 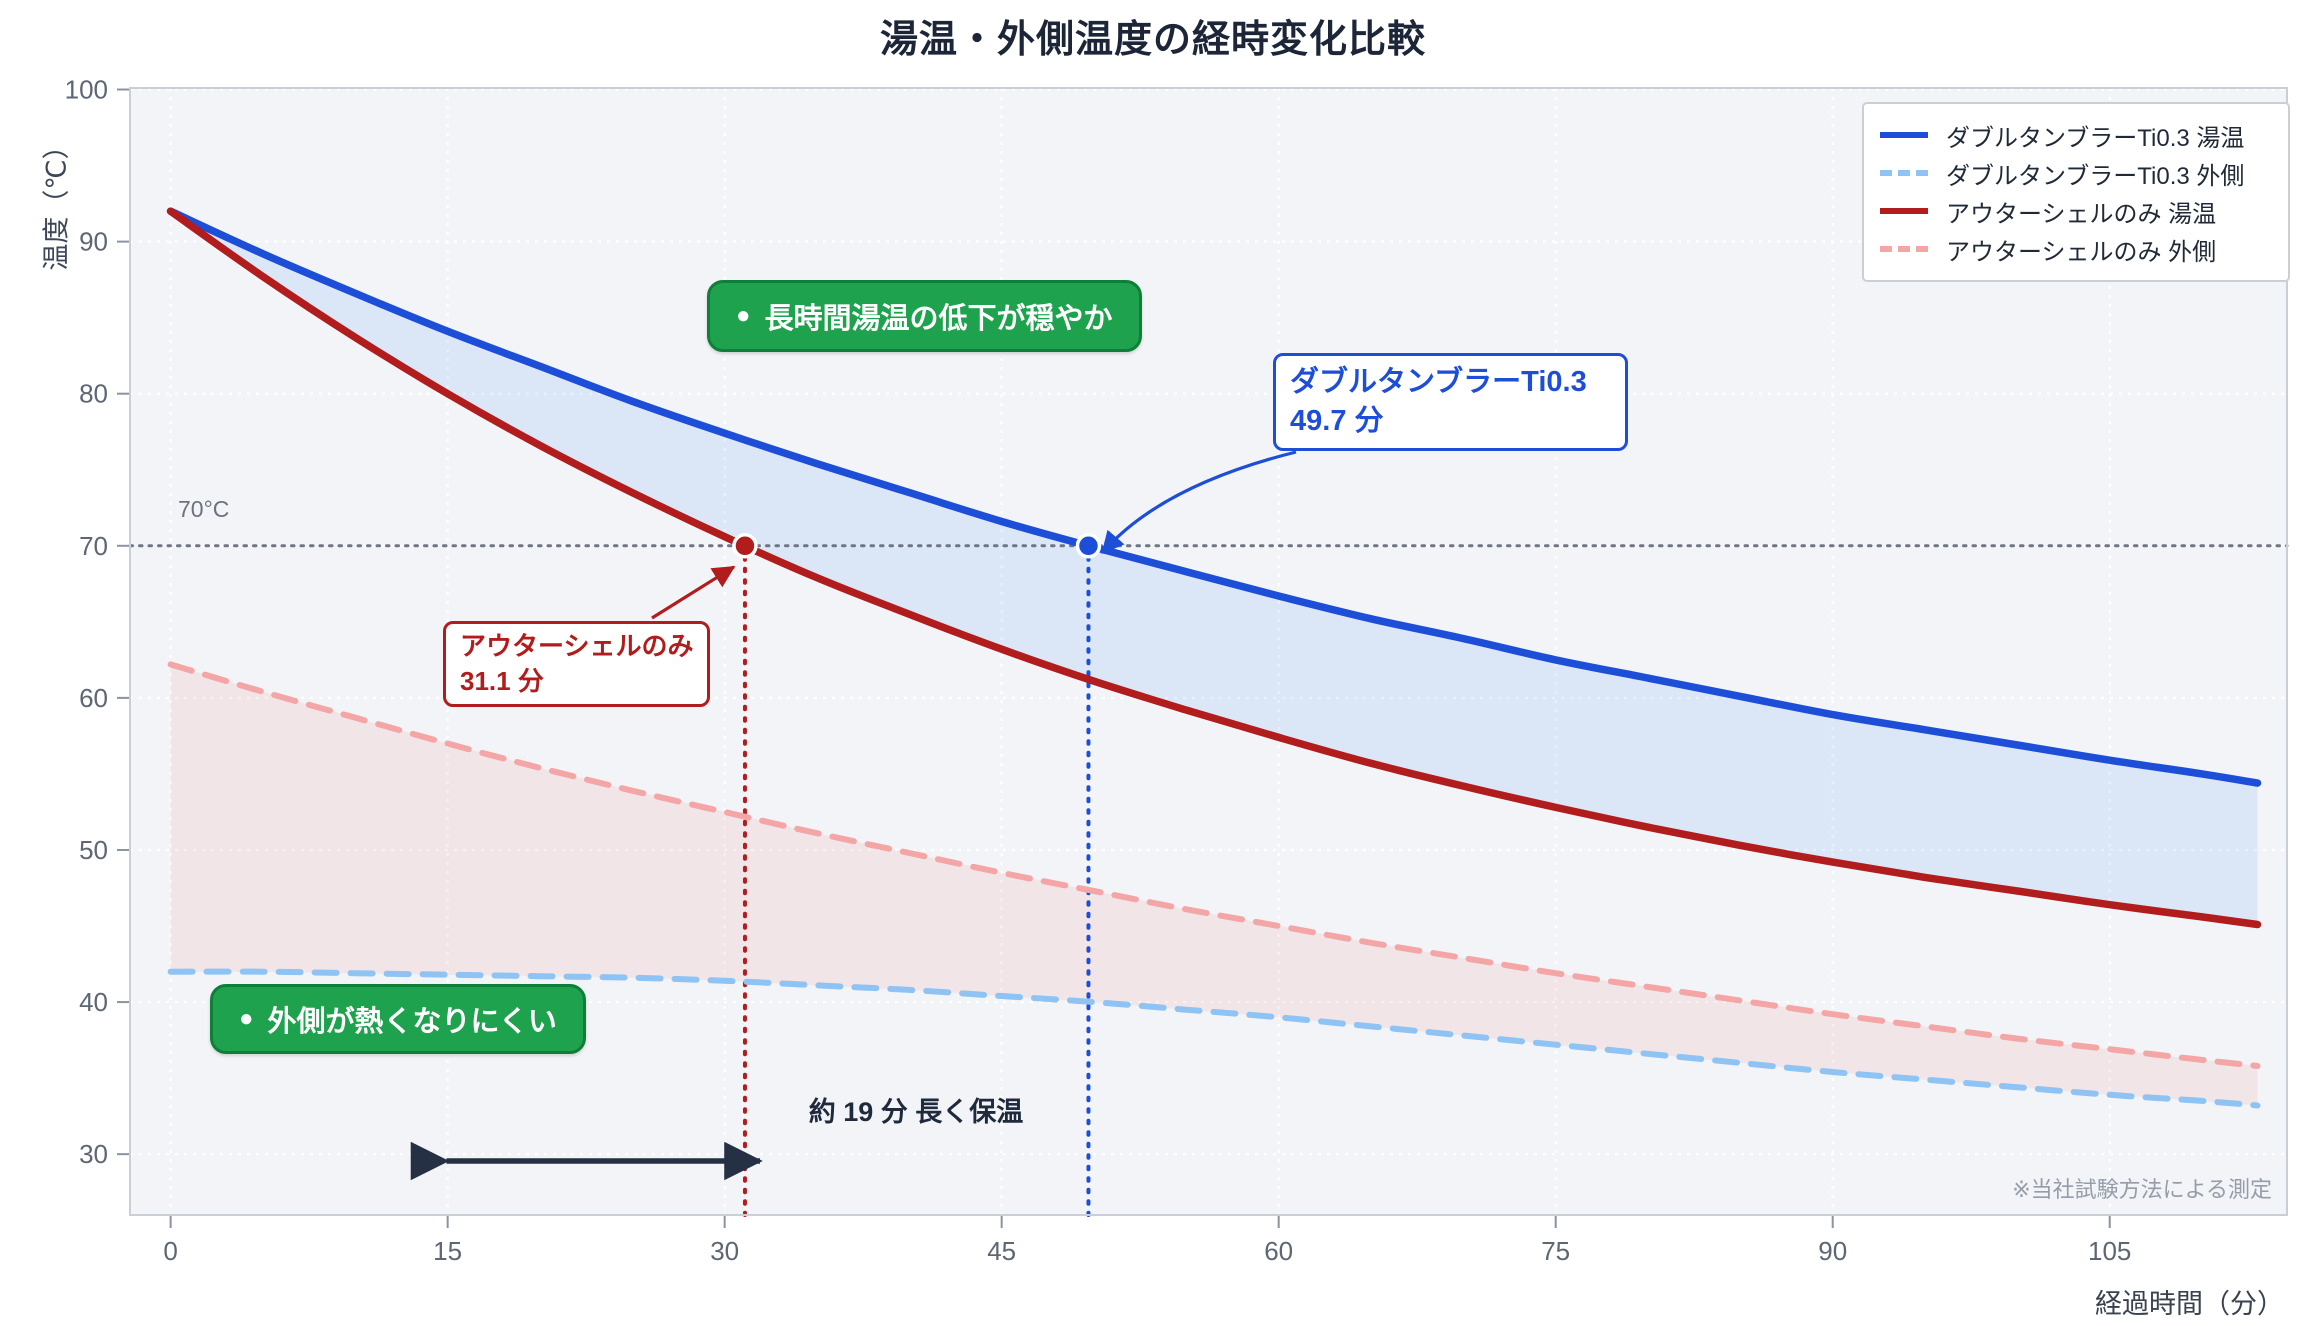 What do you see at coordinates (1450, 402) in the screenshot?
I see `callout-double-tumbler: ダブルタンブラーTi0.3 49.7 分` at bounding box center [1450, 402].